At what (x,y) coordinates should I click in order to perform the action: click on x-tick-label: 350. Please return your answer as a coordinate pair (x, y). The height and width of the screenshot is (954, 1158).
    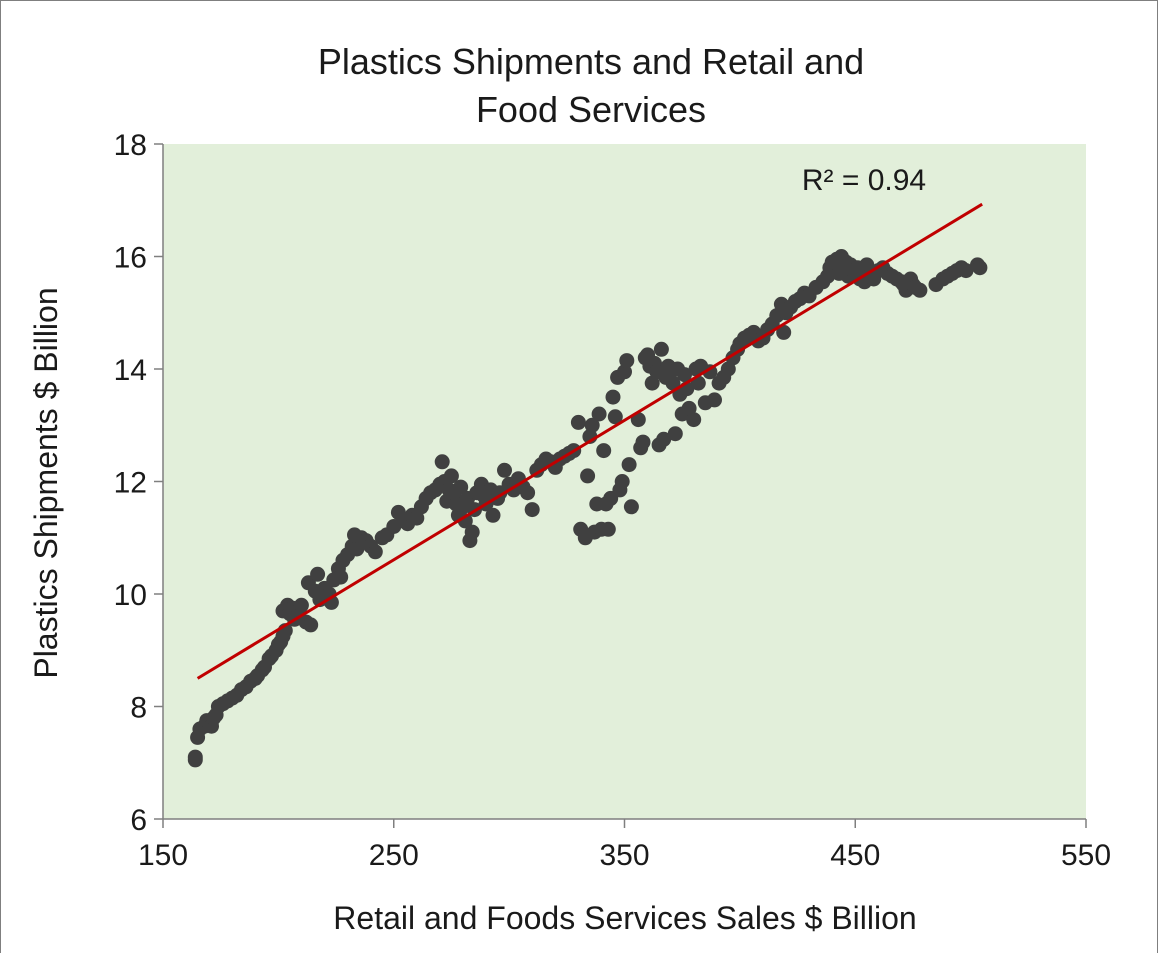
    Looking at the image, I should click on (624, 855).